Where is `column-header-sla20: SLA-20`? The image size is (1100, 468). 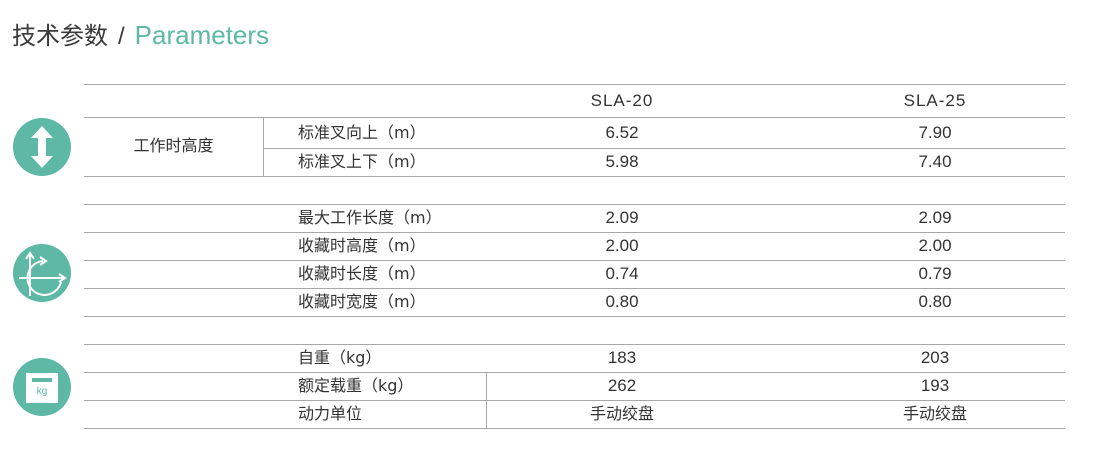
column-header-sla20: SLA-20 is located at coordinates (622, 100).